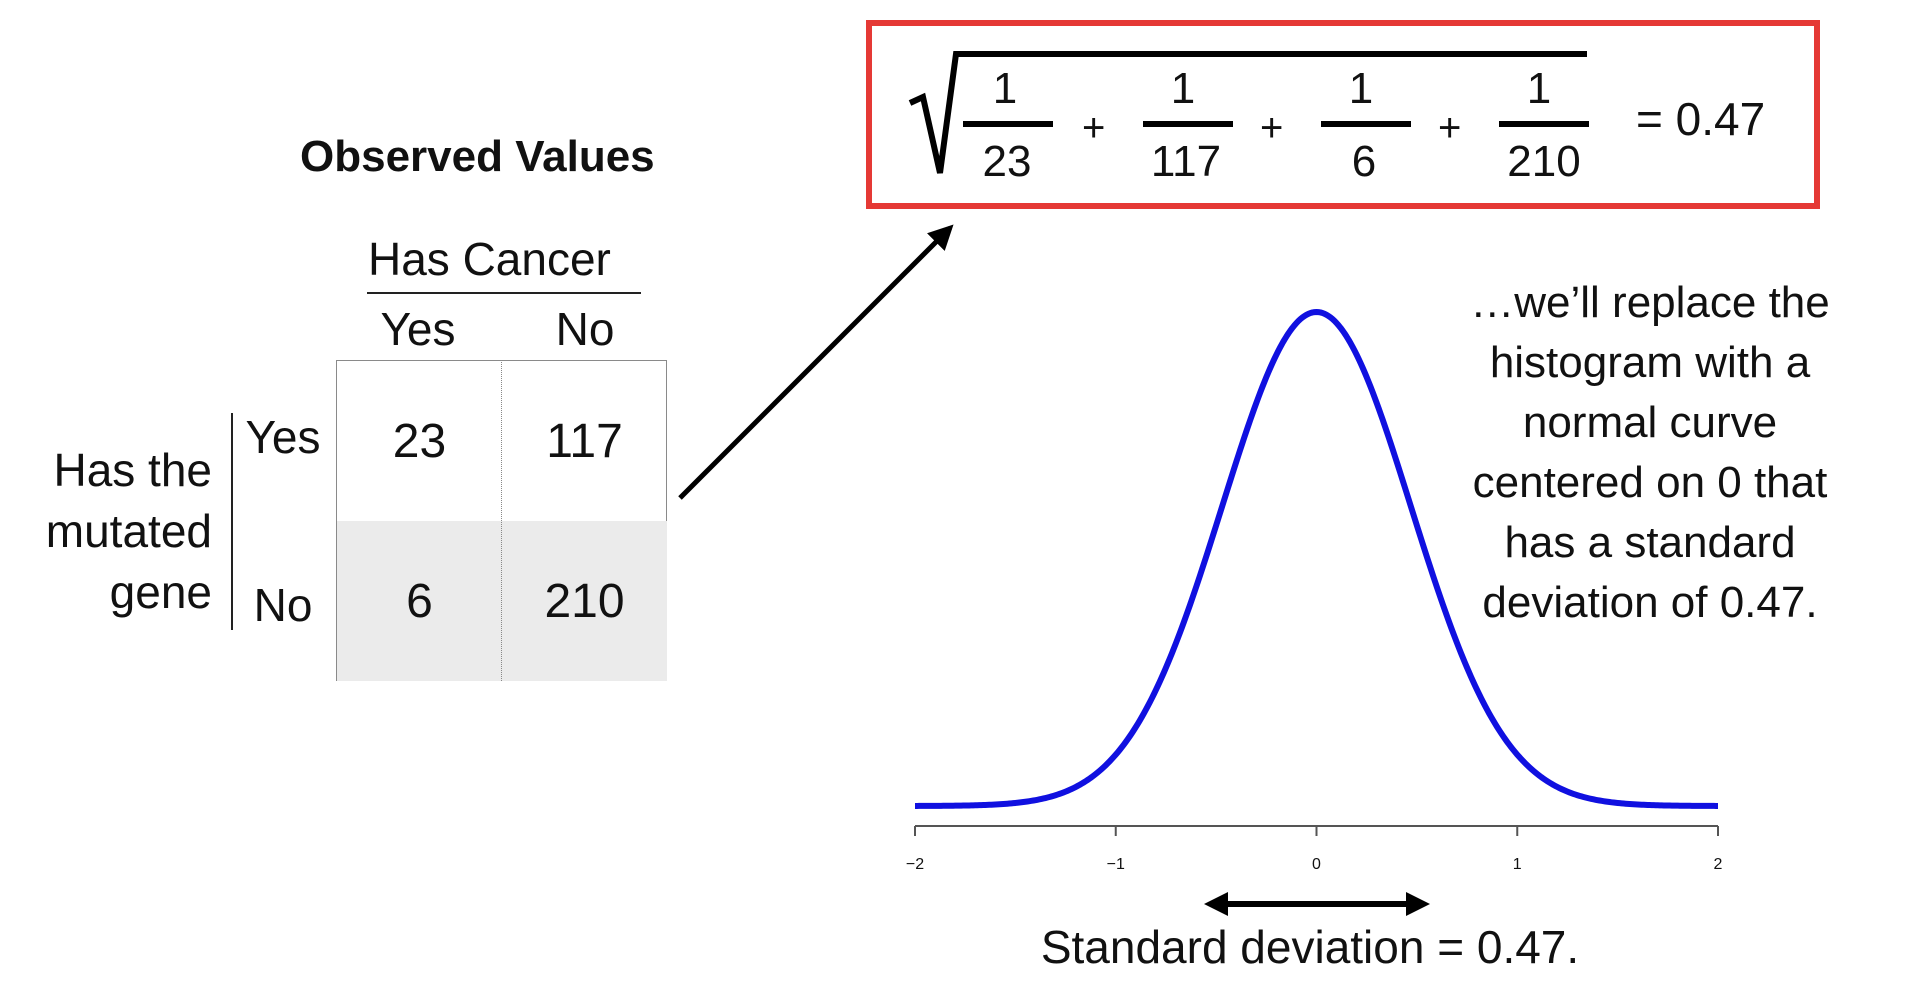 Image resolution: width=1922 pixels, height=986 pixels. Describe the element at coordinates (418, 329) in the screenshot. I see `column-label-yes: Yes` at that location.